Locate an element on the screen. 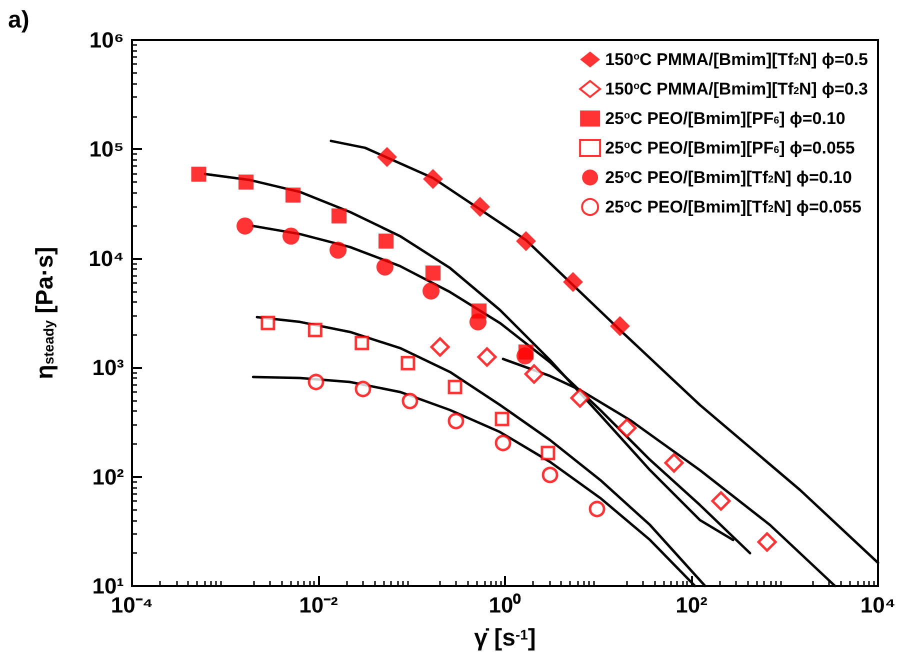 This screenshot has width=903, height=664. y-axis-title: ηsteady [Pa·s] is located at coordinates (45, 313).